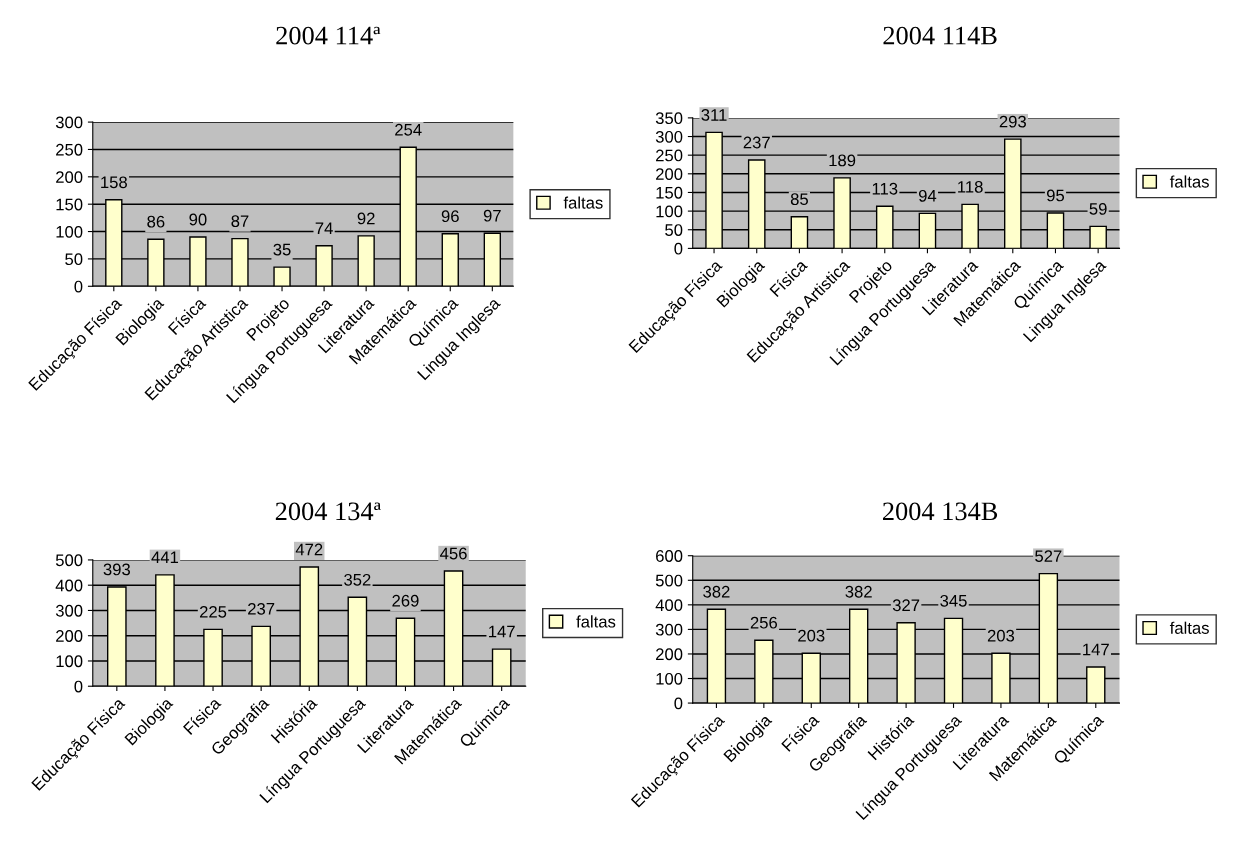  What do you see at coordinates (156, 221) in the screenshot?
I see `data-label: 86` at bounding box center [156, 221].